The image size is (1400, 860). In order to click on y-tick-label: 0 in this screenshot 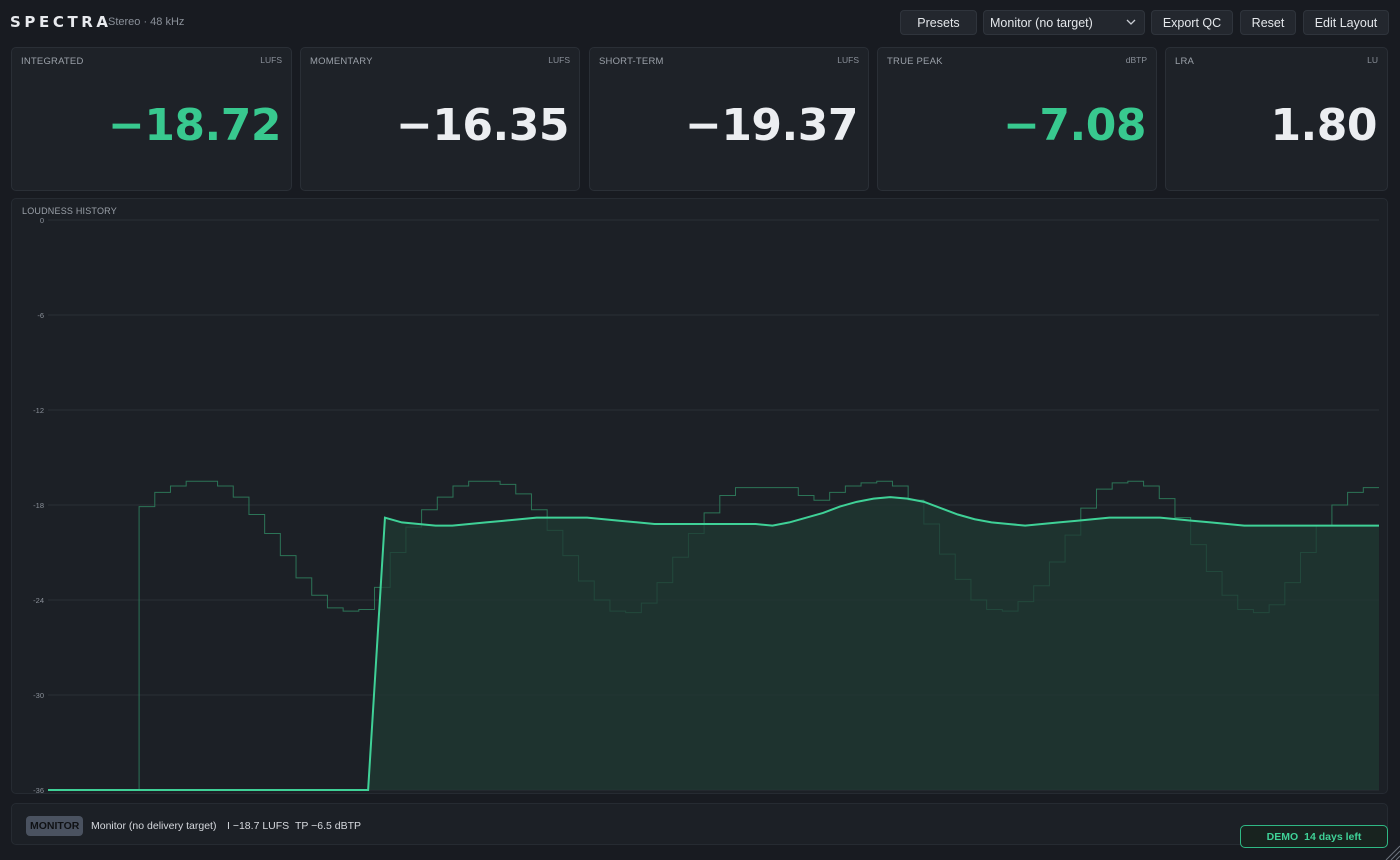, I will do `click(42, 220)`.